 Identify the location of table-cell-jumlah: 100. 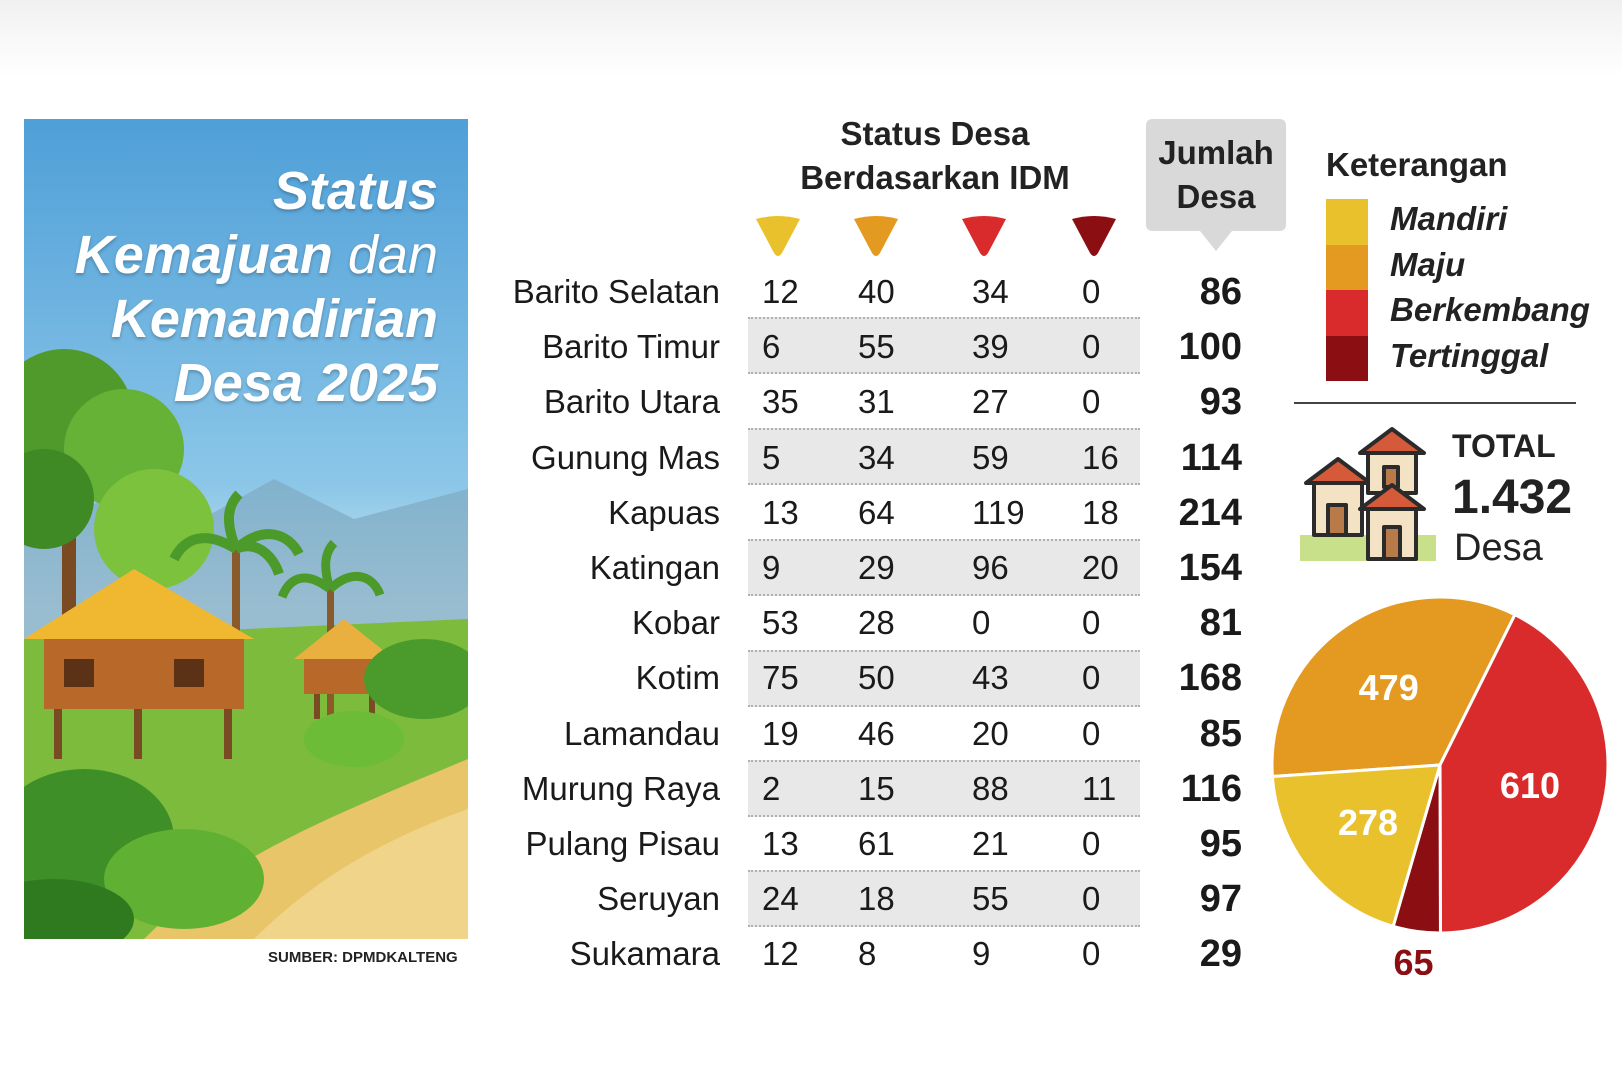
(1210, 347).